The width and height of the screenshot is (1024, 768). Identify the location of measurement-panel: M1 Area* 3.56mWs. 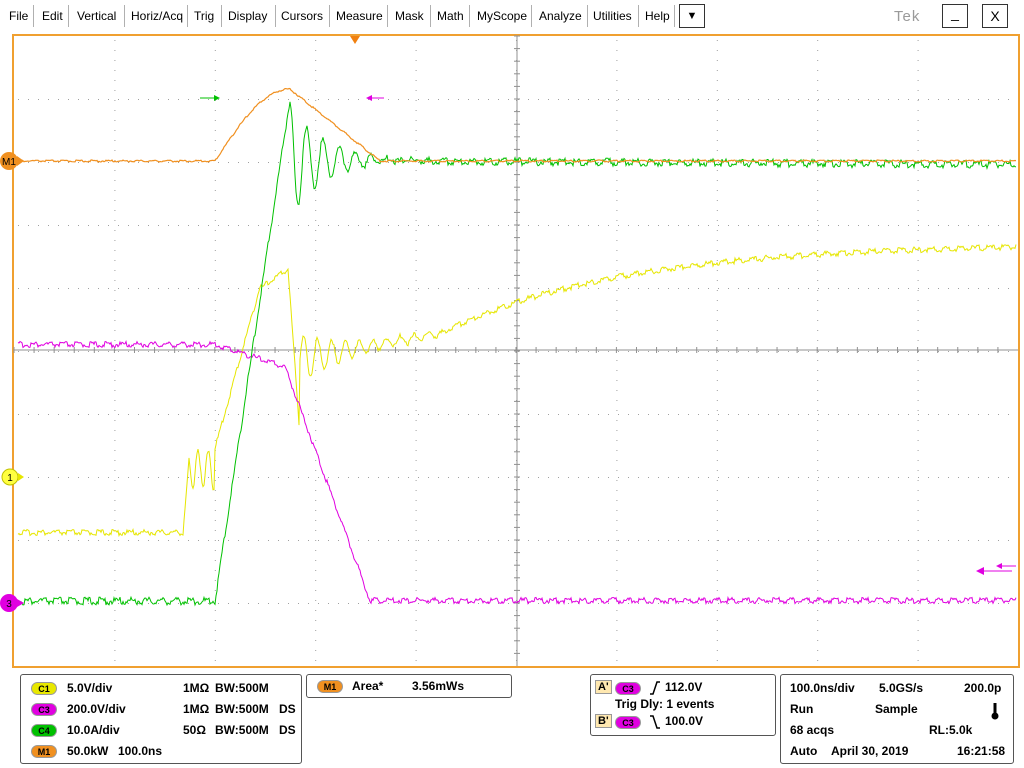
(409, 686).